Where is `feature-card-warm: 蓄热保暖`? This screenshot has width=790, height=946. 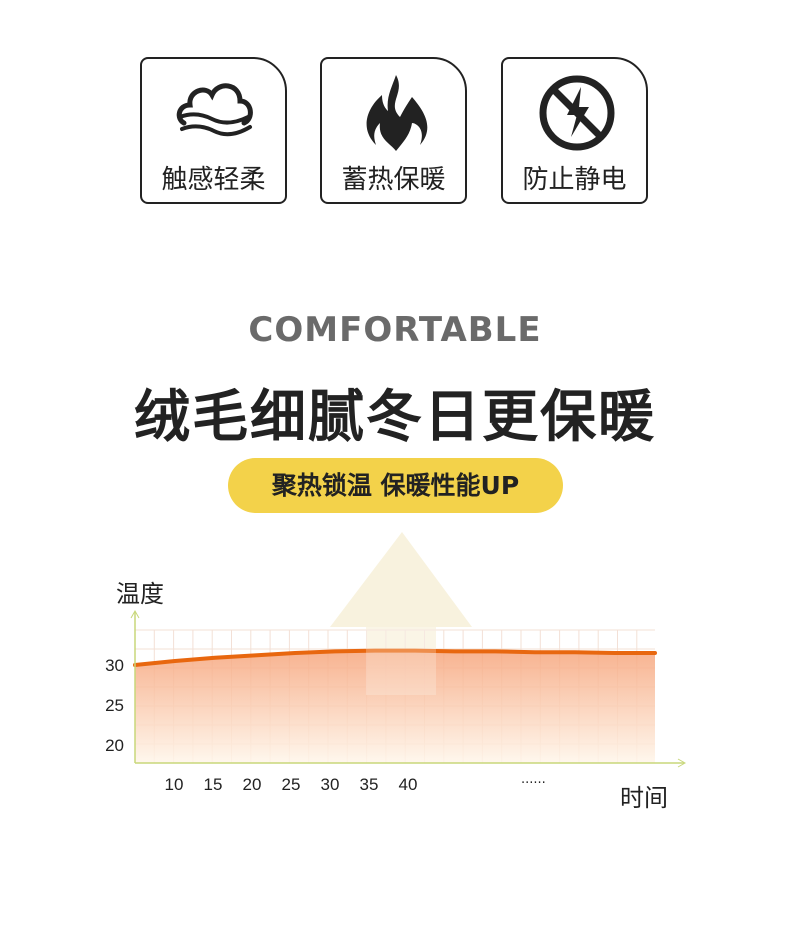
feature-card-warm: 蓄热保暖 is located at coordinates (393, 130).